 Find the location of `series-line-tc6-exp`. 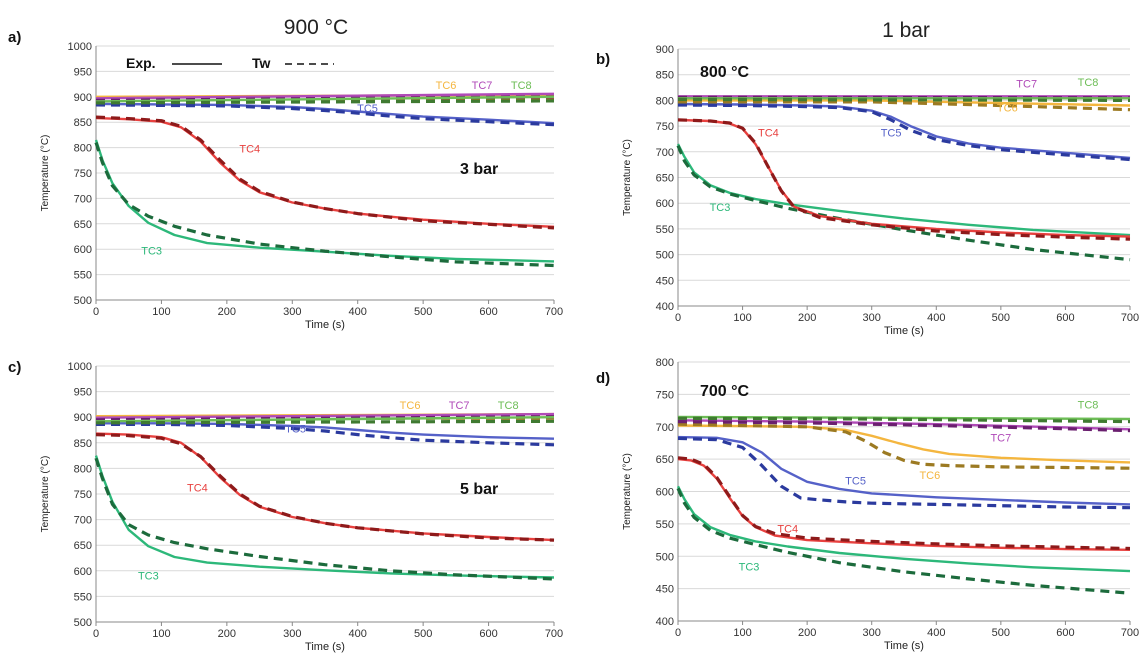

series-line-tc6-exp is located at coordinates (904, 444).